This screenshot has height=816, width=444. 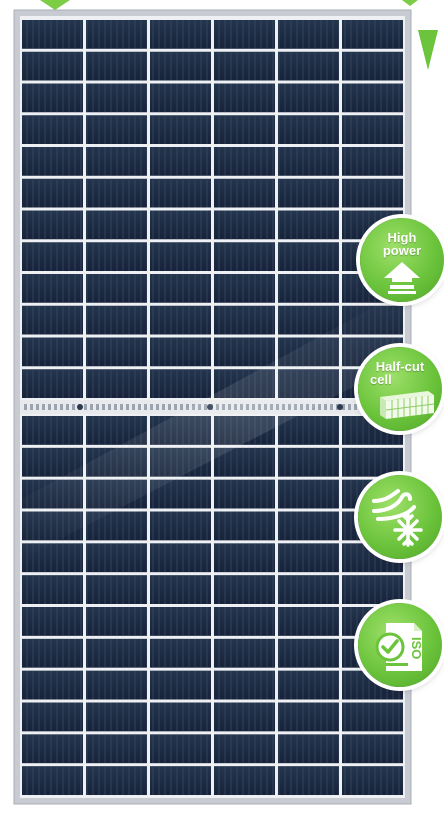 What do you see at coordinates (400, 517) in the screenshot?
I see `badge-weather-resistance` at bounding box center [400, 517].